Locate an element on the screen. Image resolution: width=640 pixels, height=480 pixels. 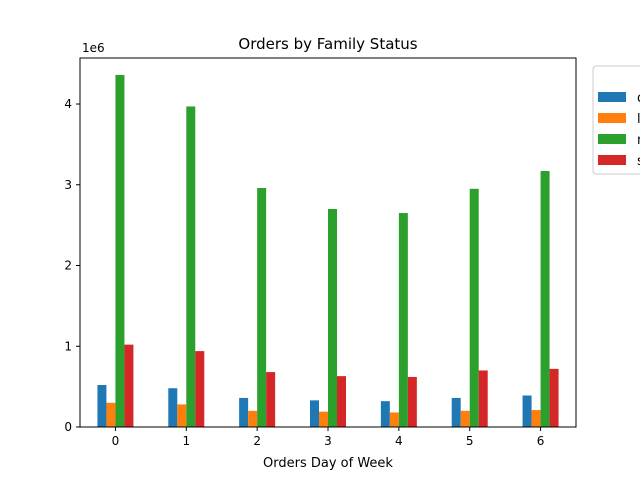
x-tick-label-1: 1 is located at coordinates (186, 441).